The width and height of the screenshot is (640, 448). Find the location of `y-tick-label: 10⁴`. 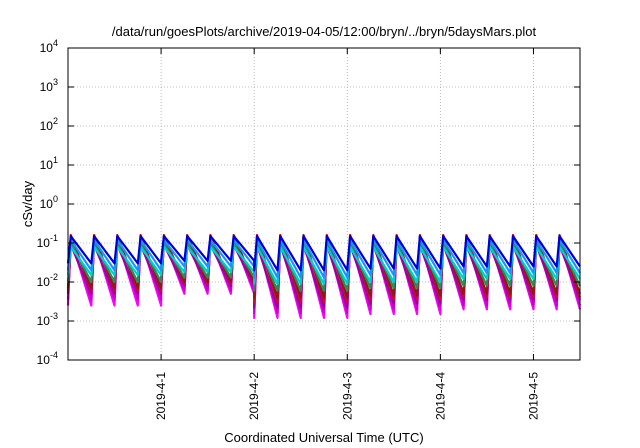

y-tick-label: 10⁴ is located at coordinates (49, 46).